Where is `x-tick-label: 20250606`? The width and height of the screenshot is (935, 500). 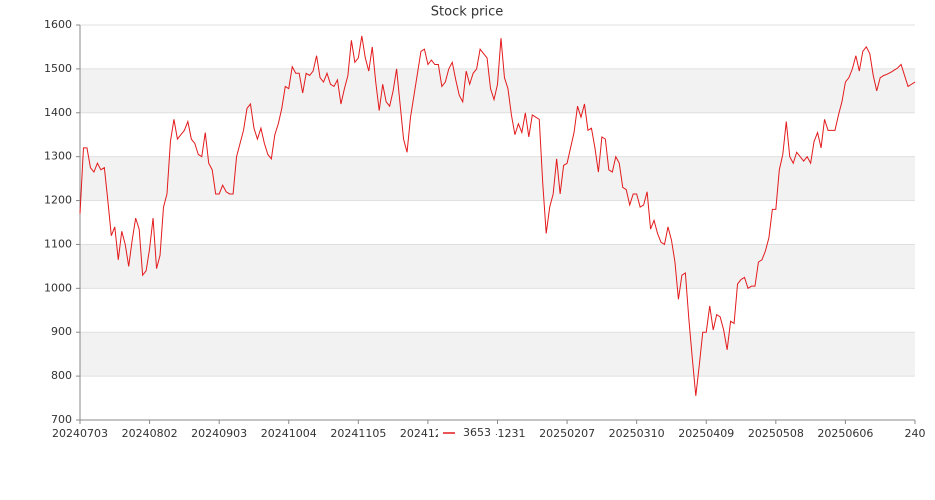 x-tick-label: 20250606 is located at coordinates (845, 433).